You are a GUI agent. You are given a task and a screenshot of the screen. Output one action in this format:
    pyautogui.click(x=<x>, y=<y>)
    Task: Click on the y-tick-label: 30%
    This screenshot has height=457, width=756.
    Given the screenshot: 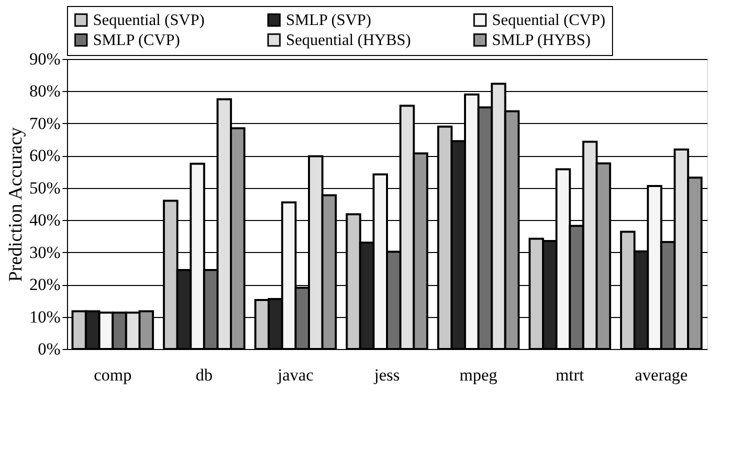 What is the action you would take?
    pyautogui.click(x=44, y=252)
    